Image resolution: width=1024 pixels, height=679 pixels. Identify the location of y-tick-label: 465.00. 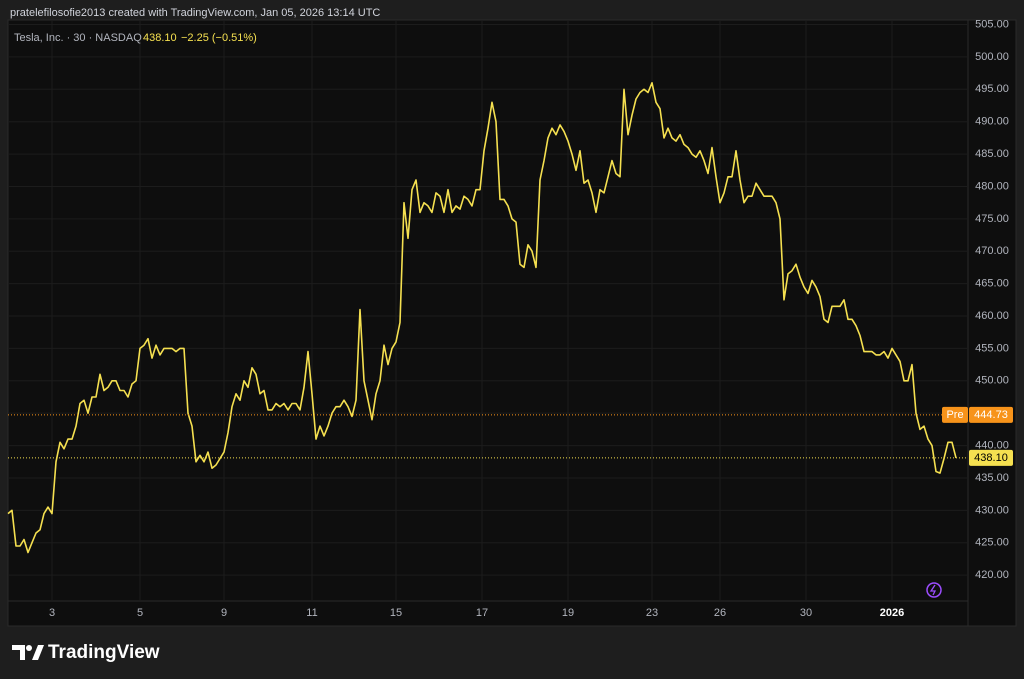
(992, 284).